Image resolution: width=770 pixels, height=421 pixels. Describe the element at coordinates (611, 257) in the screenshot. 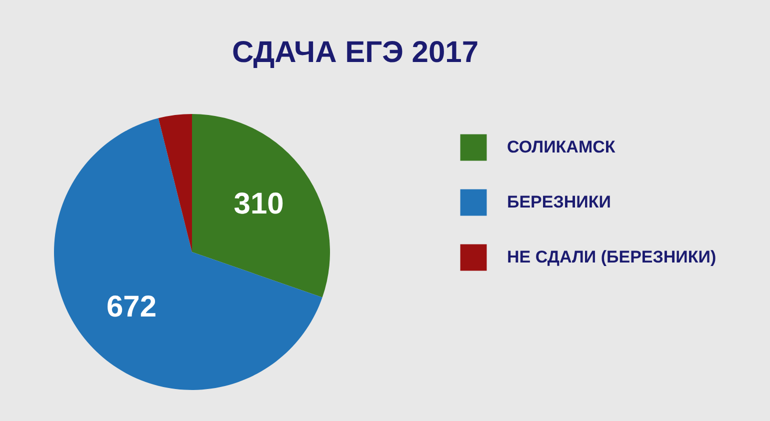

I see `legend-label: НЕ СДАЛИ (БЕРЕЗНИКИ)` at that location.